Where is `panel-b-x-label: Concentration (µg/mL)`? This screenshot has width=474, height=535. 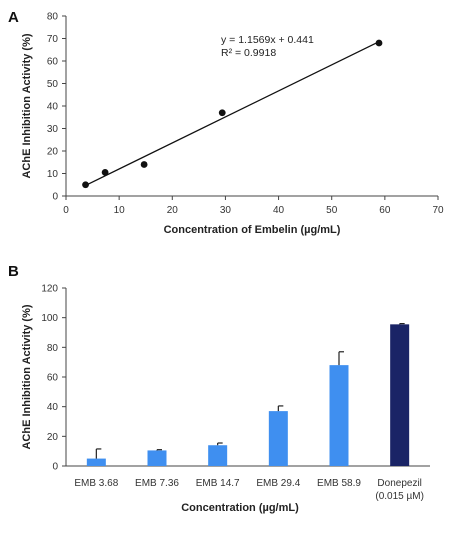
panel-b-x-label: Concentration (µg/mL) is located at coordinates (240, 508).